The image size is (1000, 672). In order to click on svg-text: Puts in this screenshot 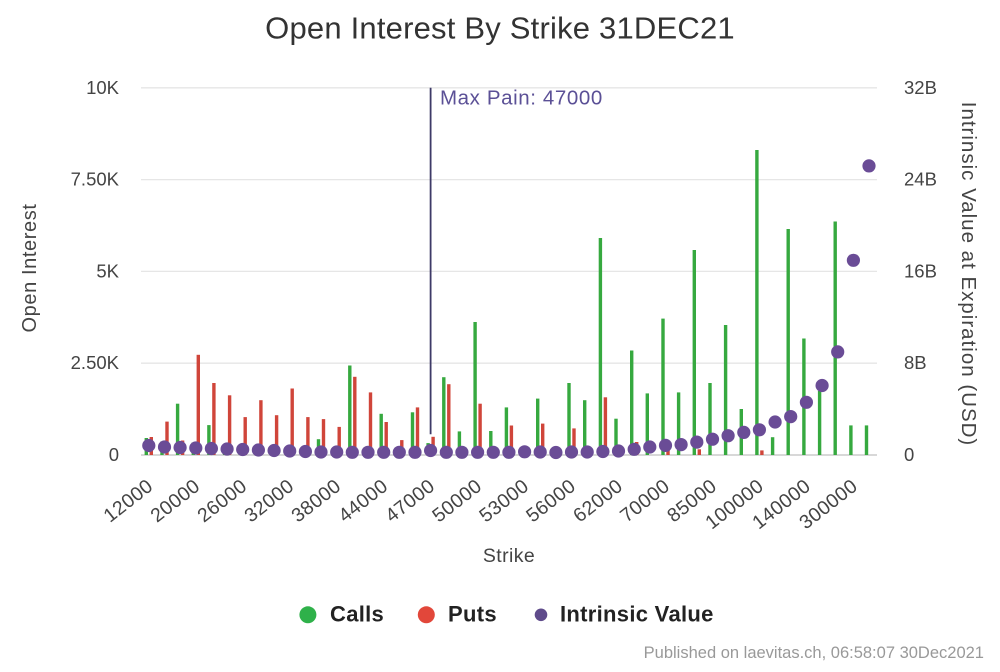, I will do `click(472, 614)`.